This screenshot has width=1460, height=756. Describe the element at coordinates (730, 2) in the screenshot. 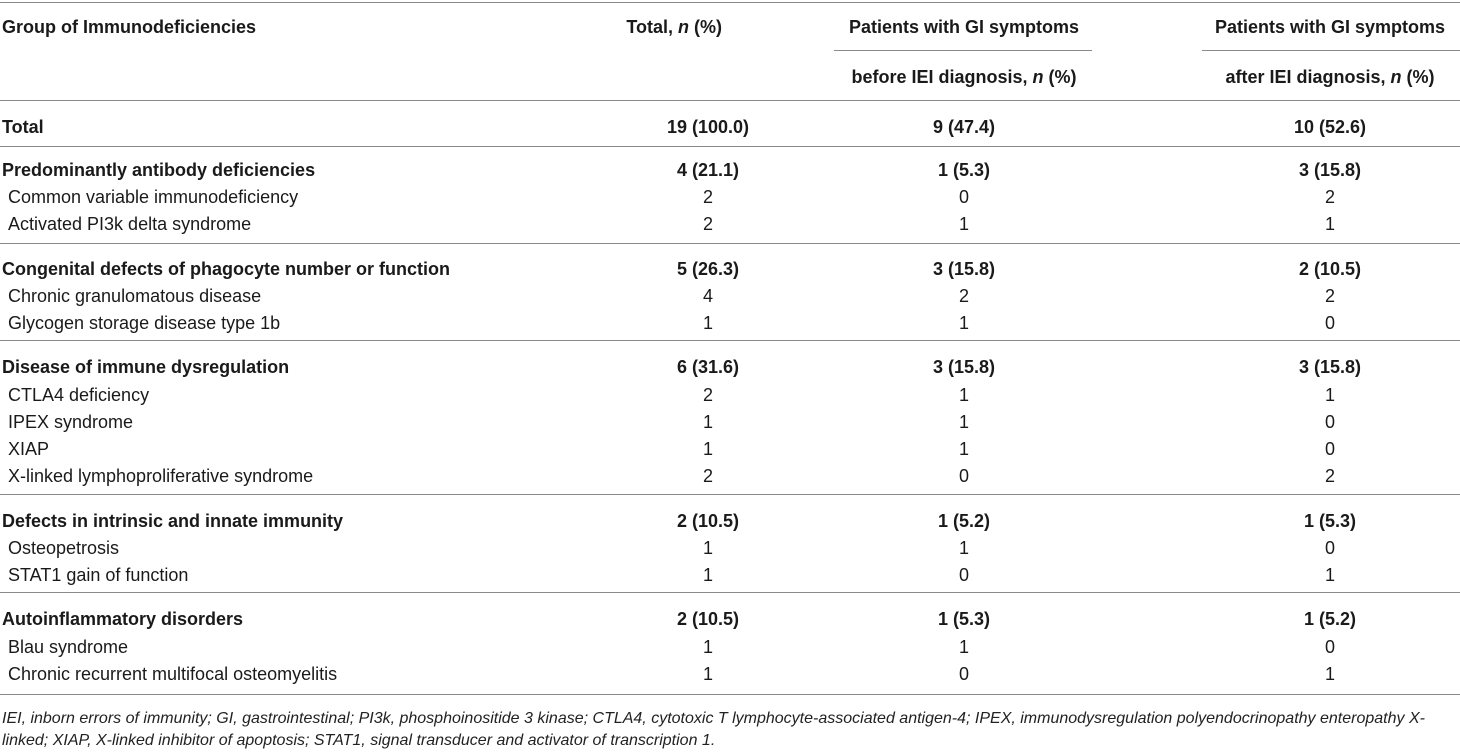

I see `top-rule` at that location.